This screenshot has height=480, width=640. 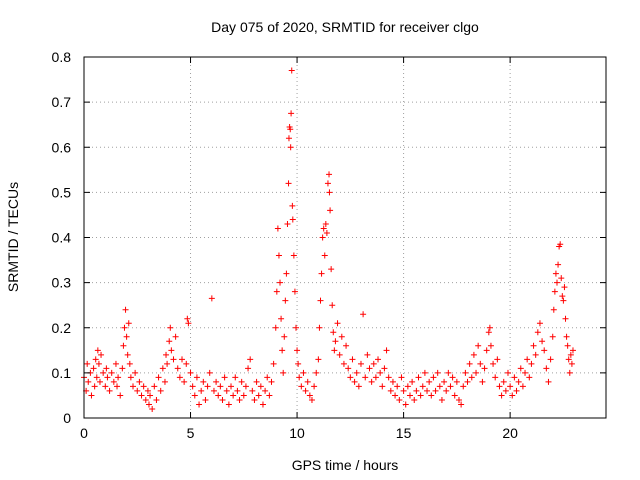 What do you see at coordinates (62, 192) in the screenshot?
I see `y-tick-label: 0.5` at bounding box center [62, 192].